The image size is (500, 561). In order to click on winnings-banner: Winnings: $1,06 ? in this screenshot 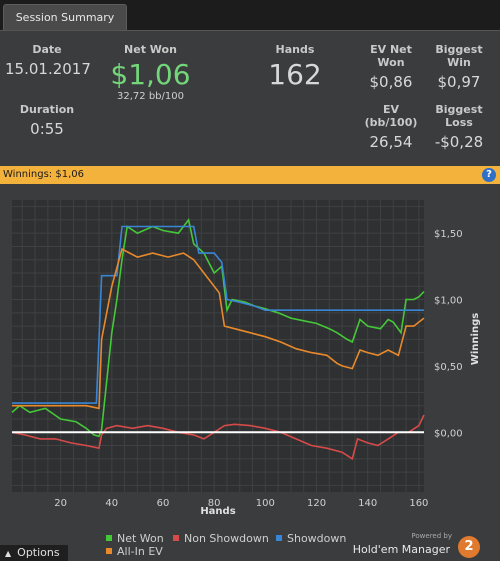, I will do `click(250, 175)`.